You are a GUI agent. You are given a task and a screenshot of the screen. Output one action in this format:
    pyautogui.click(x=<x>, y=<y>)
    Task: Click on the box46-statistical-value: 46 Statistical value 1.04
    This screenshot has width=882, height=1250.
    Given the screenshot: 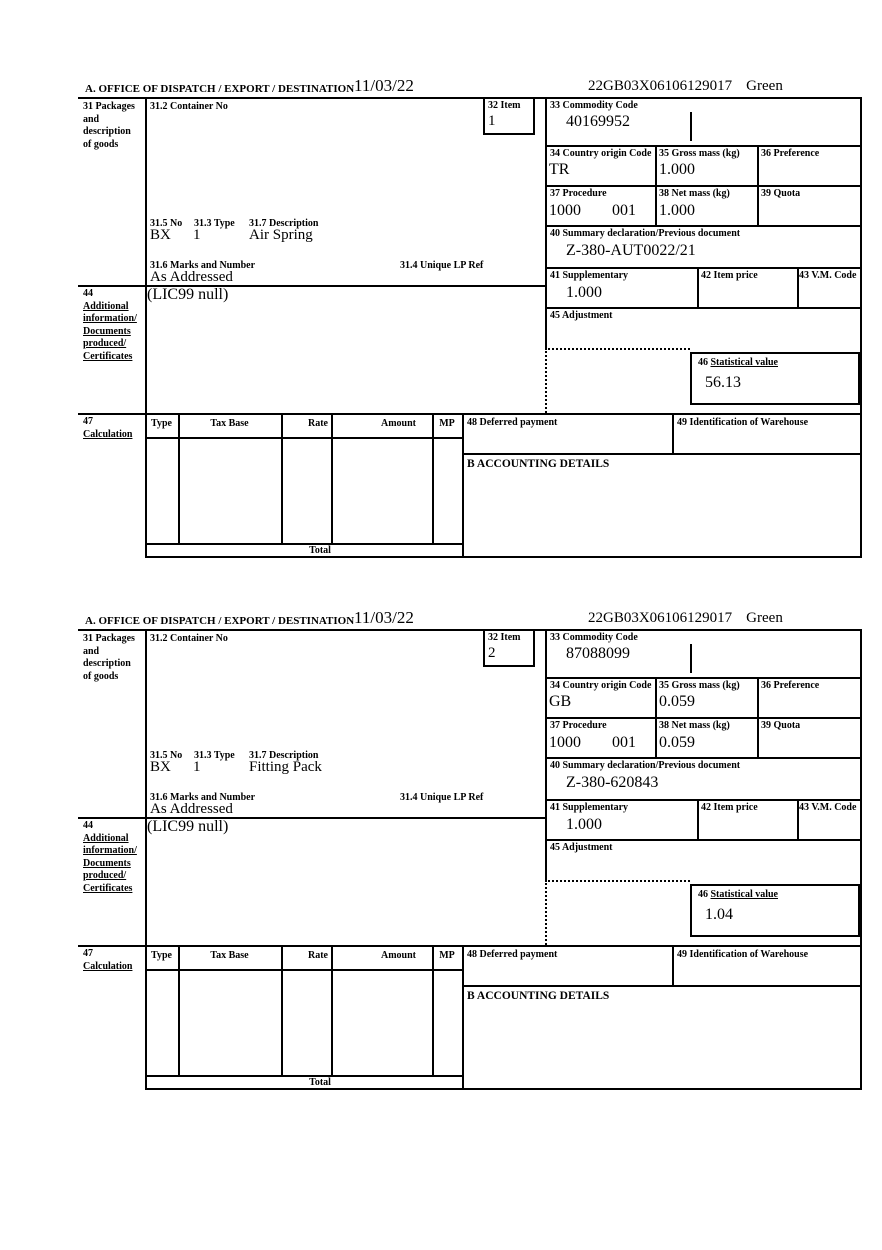 What is the action you would take?
    pyautogui.click(x=775, y=910)
    